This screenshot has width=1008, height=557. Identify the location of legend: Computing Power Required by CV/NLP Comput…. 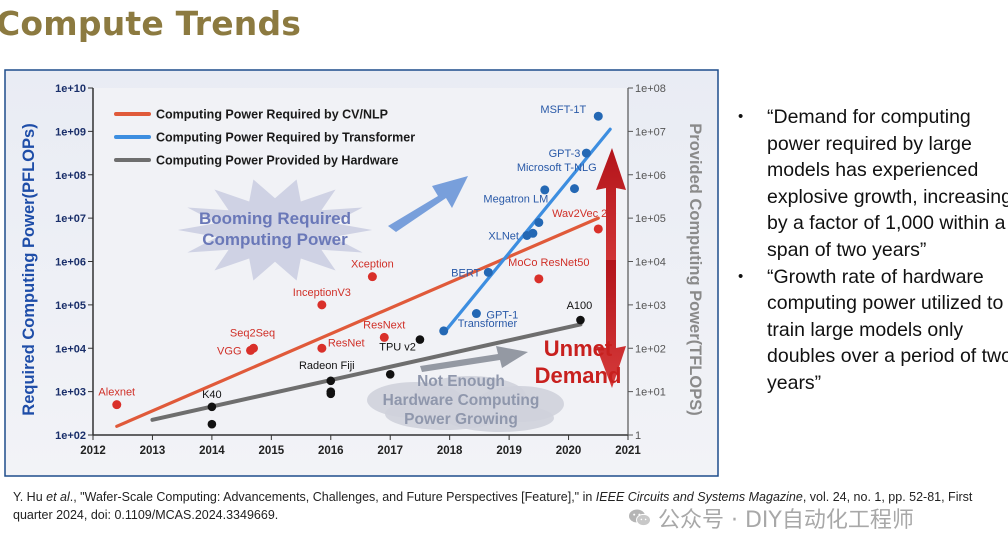
(264, 138).